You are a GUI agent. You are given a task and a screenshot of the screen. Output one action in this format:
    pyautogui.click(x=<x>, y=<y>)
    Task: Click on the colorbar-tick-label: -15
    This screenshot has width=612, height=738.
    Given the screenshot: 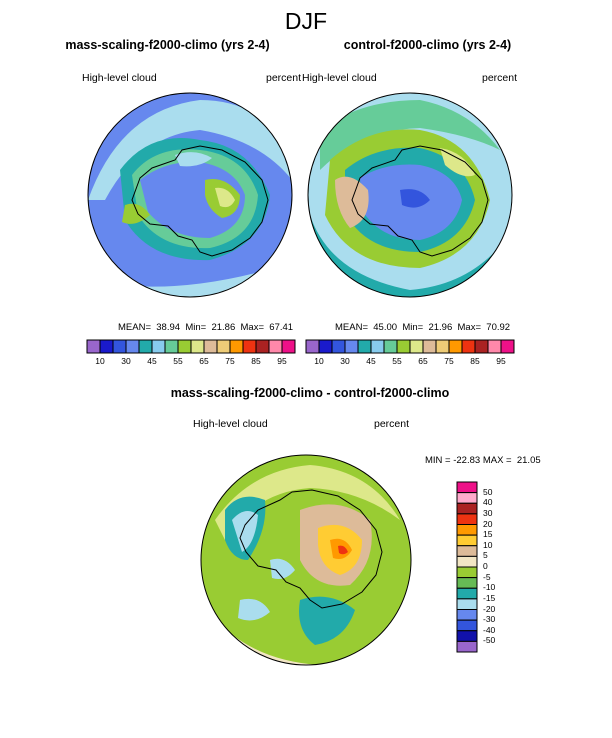 What is the action you would take?
    pyautogui.click(x=489, y=597)
    